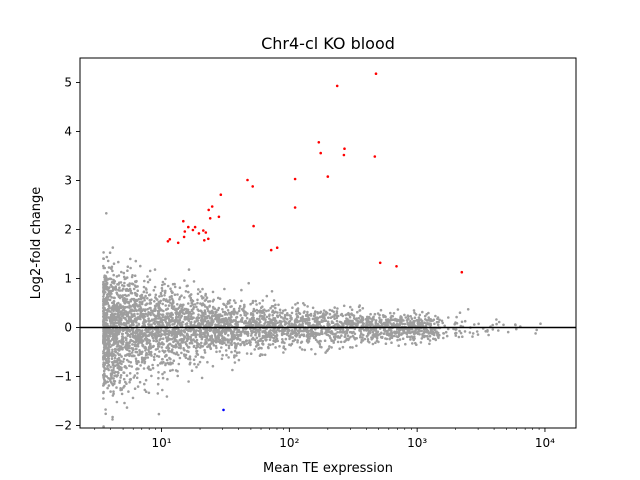 The image size is (640, 480). Describe the element at coordinates (324, 439) in the screenshot. I see `x-axis: 10¹ 10² 10³ 10⁴` at that location.